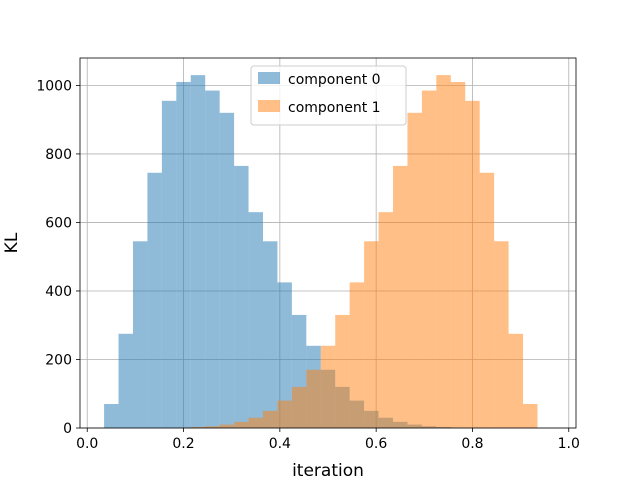 The image size is (640, 480). What do you see at coordinates (58, 223) in the screenshot?
I see `y-tick-label: 600` at bounding box center [58, 223].